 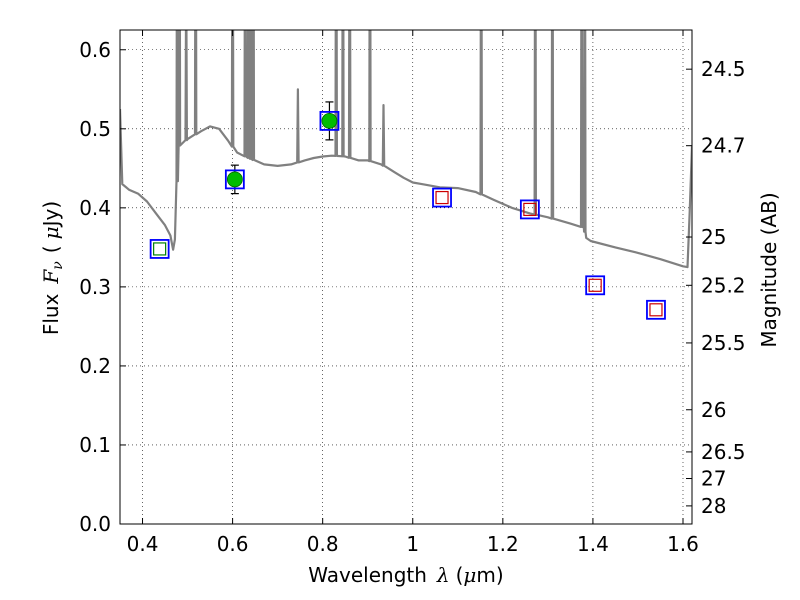 I want to click on x-tick-label: 0.4, so click(x=143, y=544).